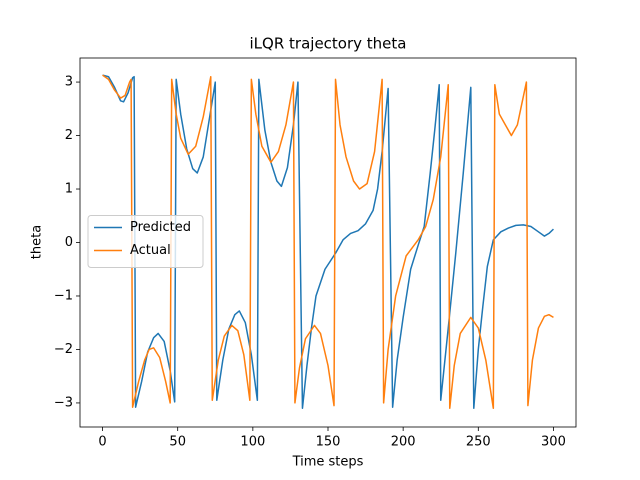 The width and height of the screenshot is (640, 480). I want to click on chart-title: iLQR trajectory theta, so click(328, 44).